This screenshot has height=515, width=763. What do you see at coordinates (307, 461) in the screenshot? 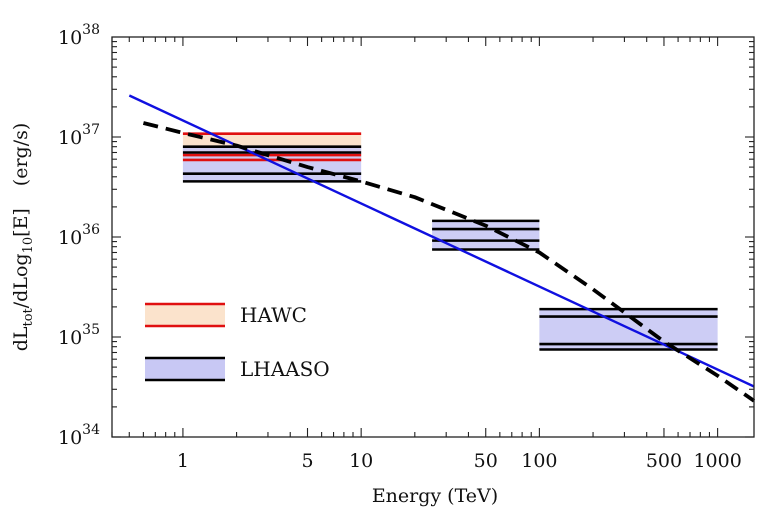
I see `x-tick-label: 5` at bounding box center [307, 461].